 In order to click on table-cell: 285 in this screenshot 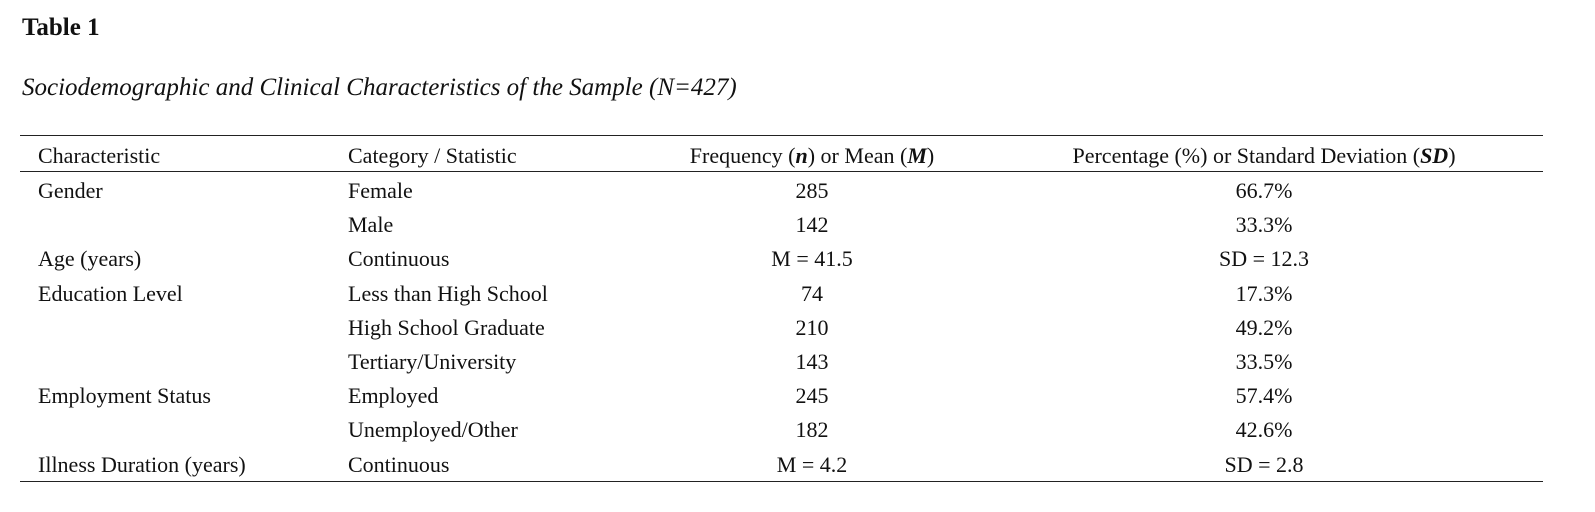, I will do `click(812, 190)`.